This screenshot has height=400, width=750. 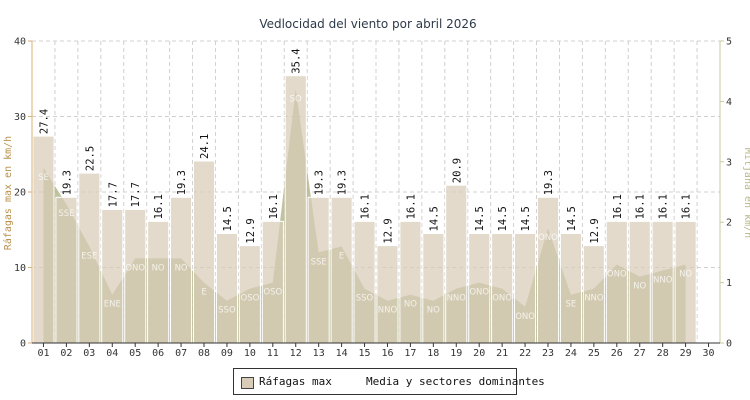 I want to click on legend-label-gusts: Ráfagas max, so click(x=295, y=381).